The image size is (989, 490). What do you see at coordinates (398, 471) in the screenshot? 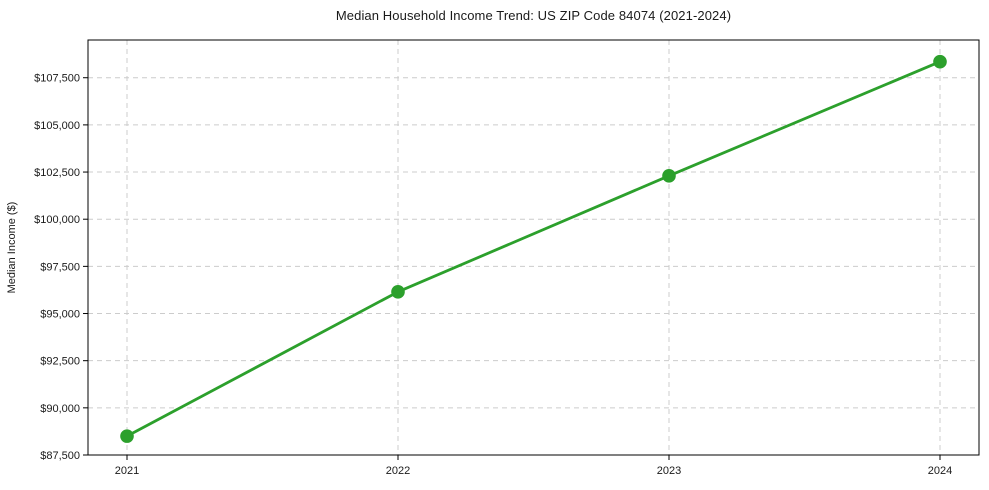
I see `x-tick-label: 2022` at bounding box center [398, 471].